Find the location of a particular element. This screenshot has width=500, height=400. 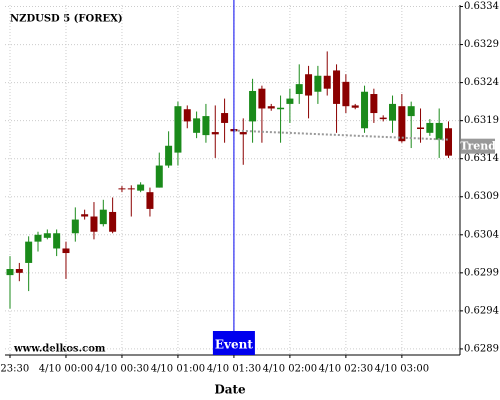

y-tick-label: 0.6289 is located at coordinates (481, 348).